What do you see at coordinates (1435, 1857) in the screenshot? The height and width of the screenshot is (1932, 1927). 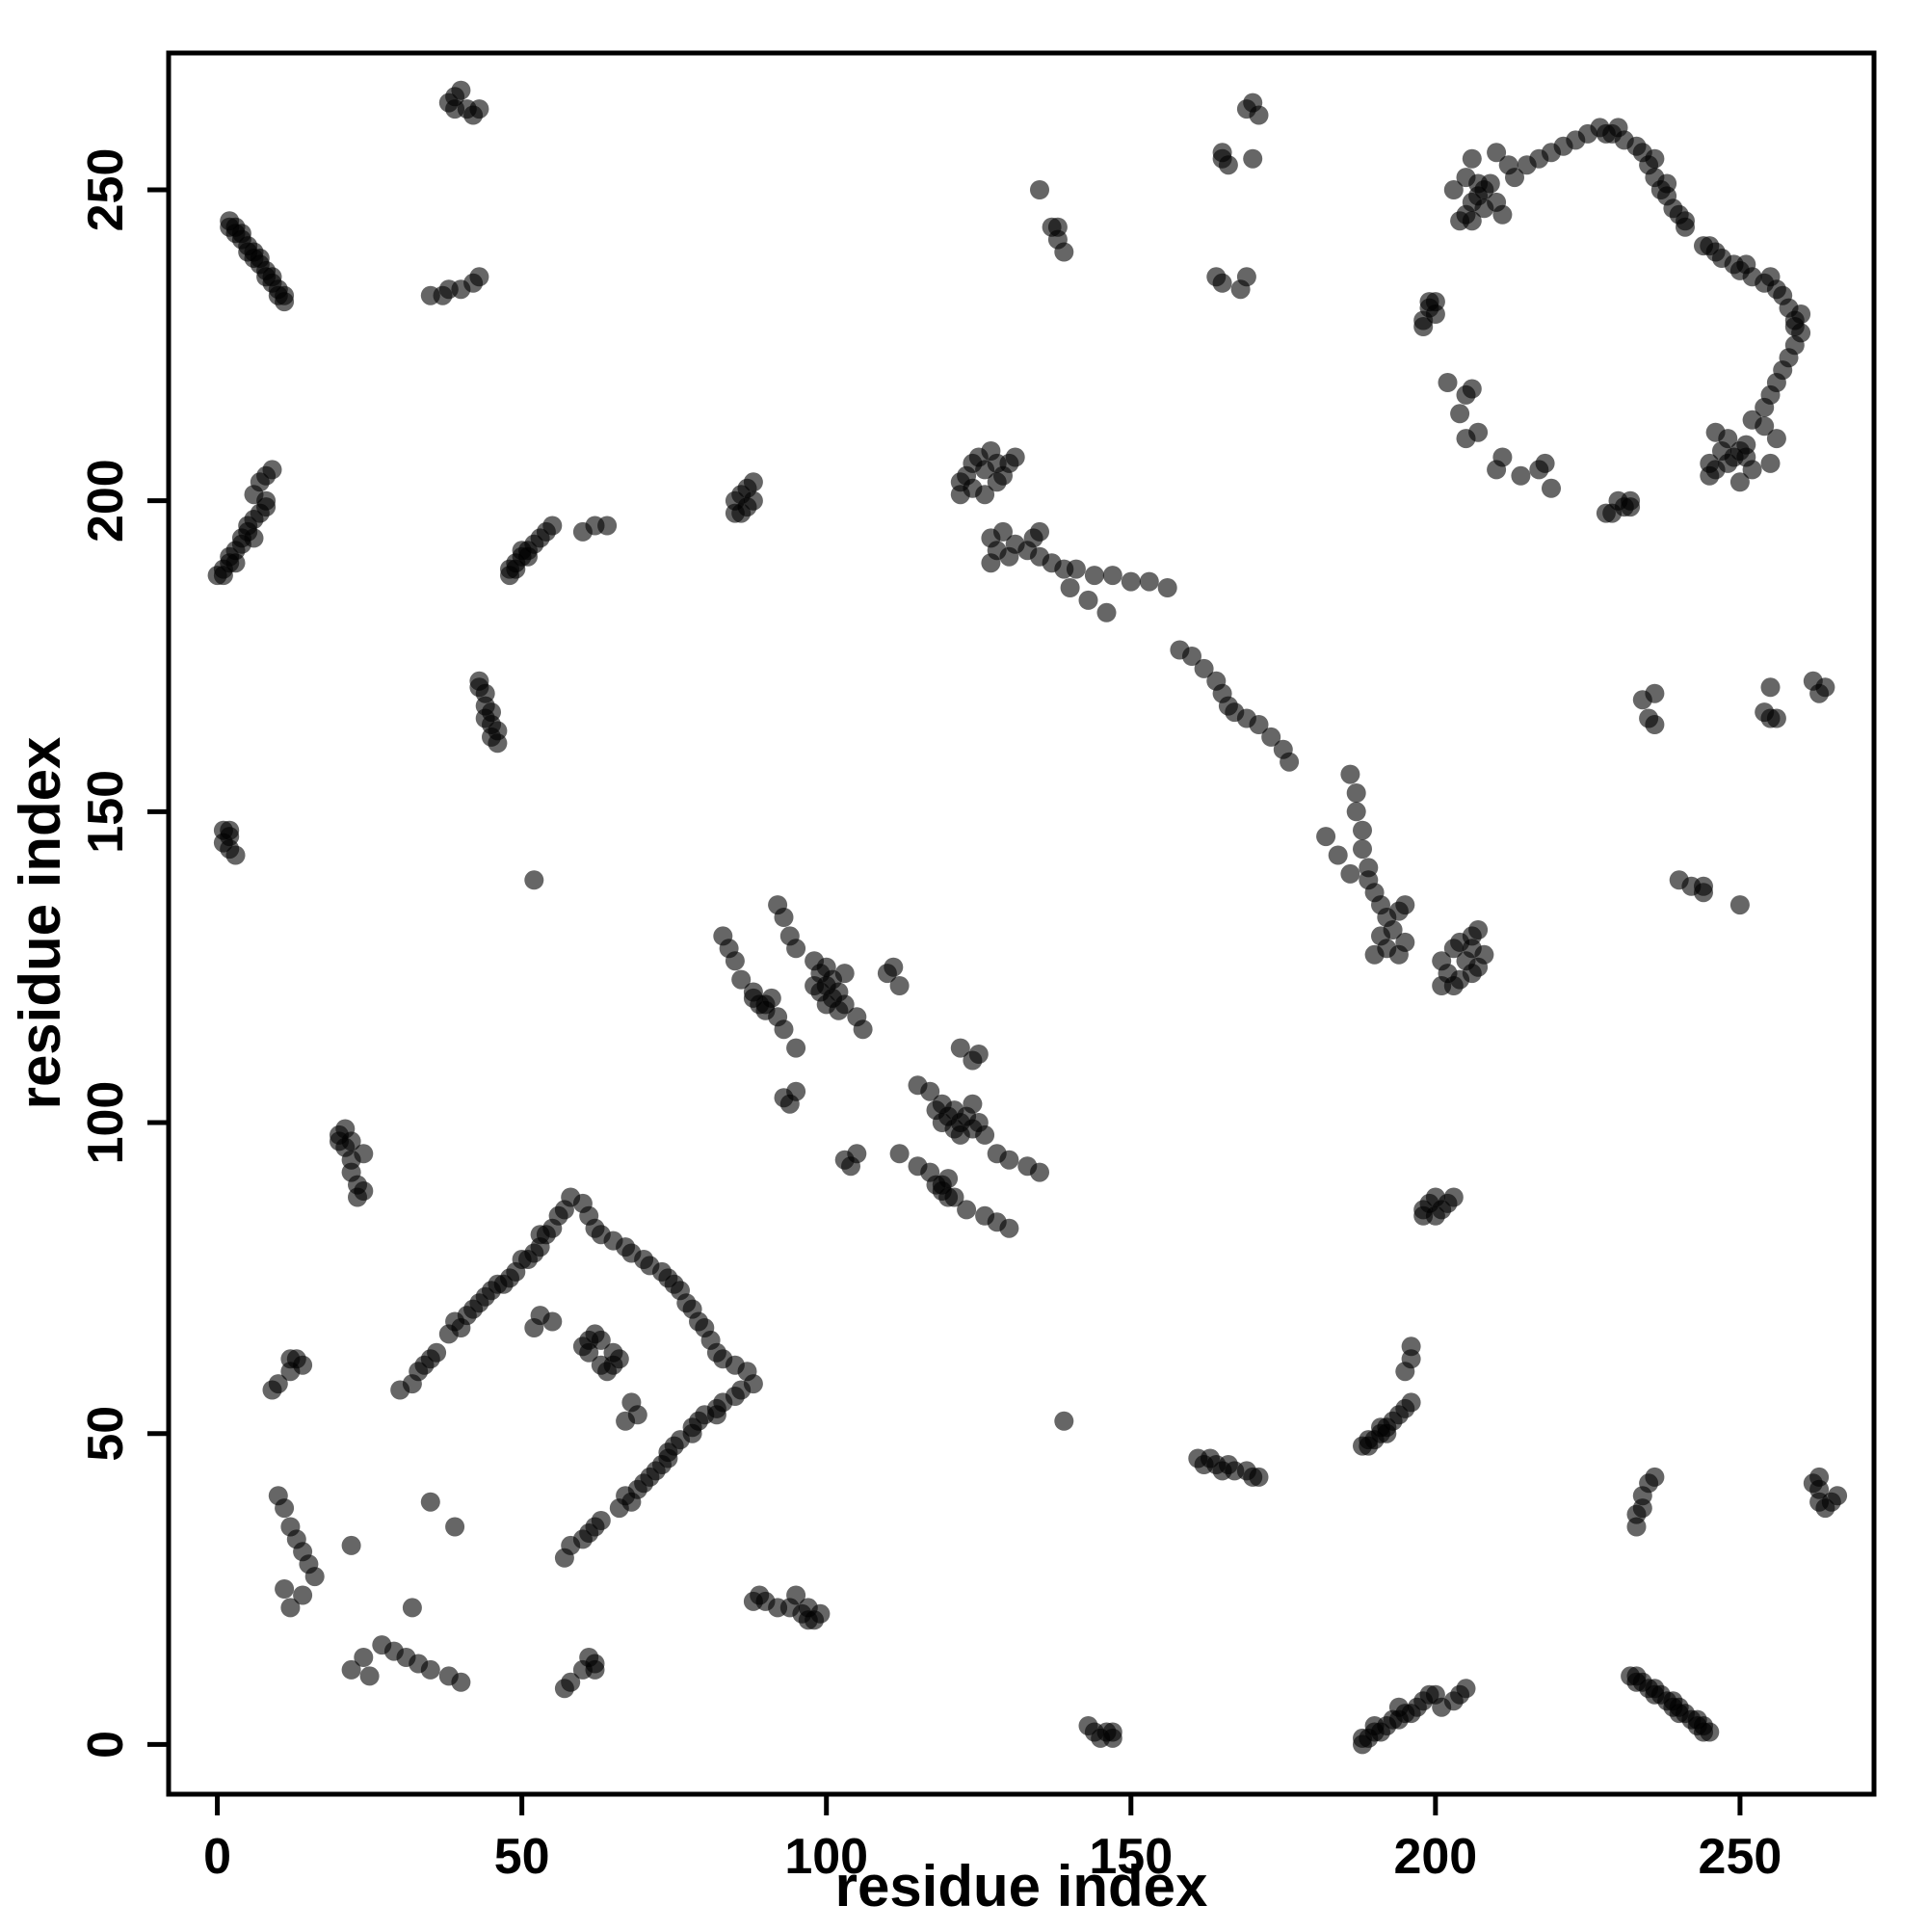 I see `x-tick-label: 200` at bounding box center [1435, 1857].